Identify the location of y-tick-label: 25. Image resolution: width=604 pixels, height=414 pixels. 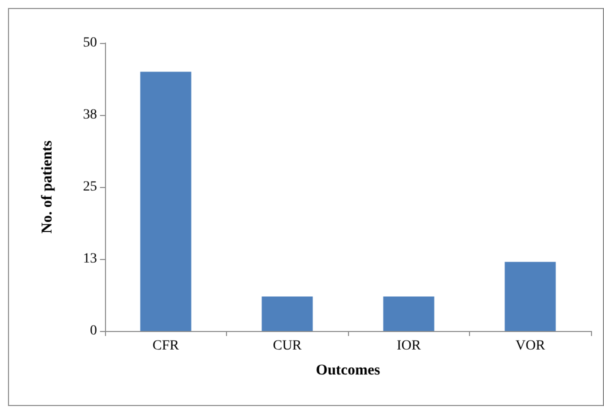
(90, 187).